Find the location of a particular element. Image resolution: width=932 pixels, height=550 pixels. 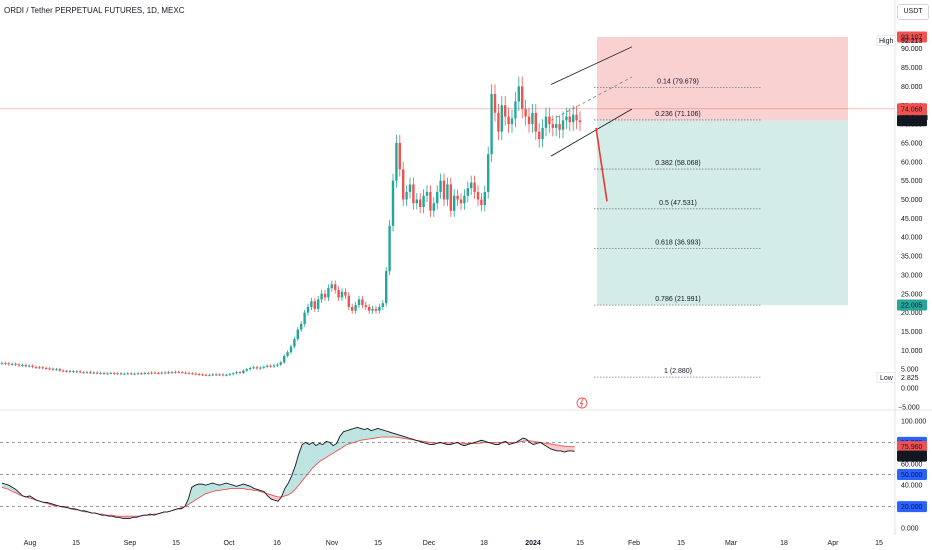

time-axis-tick: 2024 is located at coordinates (533, 543).